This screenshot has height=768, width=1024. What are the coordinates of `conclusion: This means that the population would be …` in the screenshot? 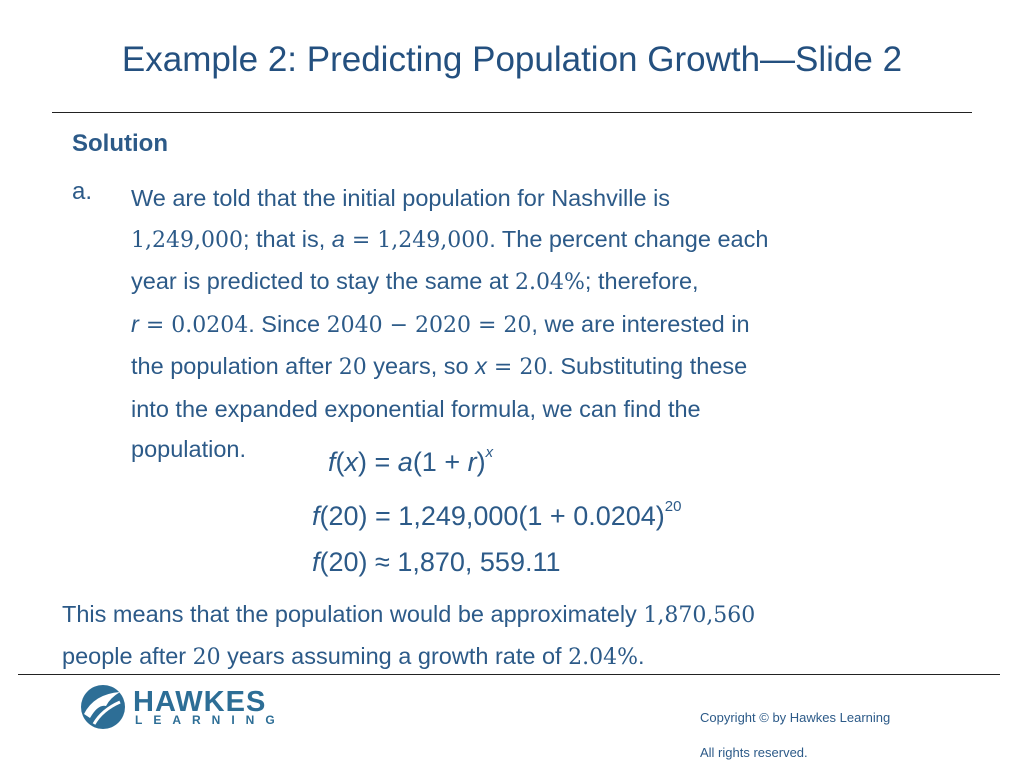 It's located at (408, 636).